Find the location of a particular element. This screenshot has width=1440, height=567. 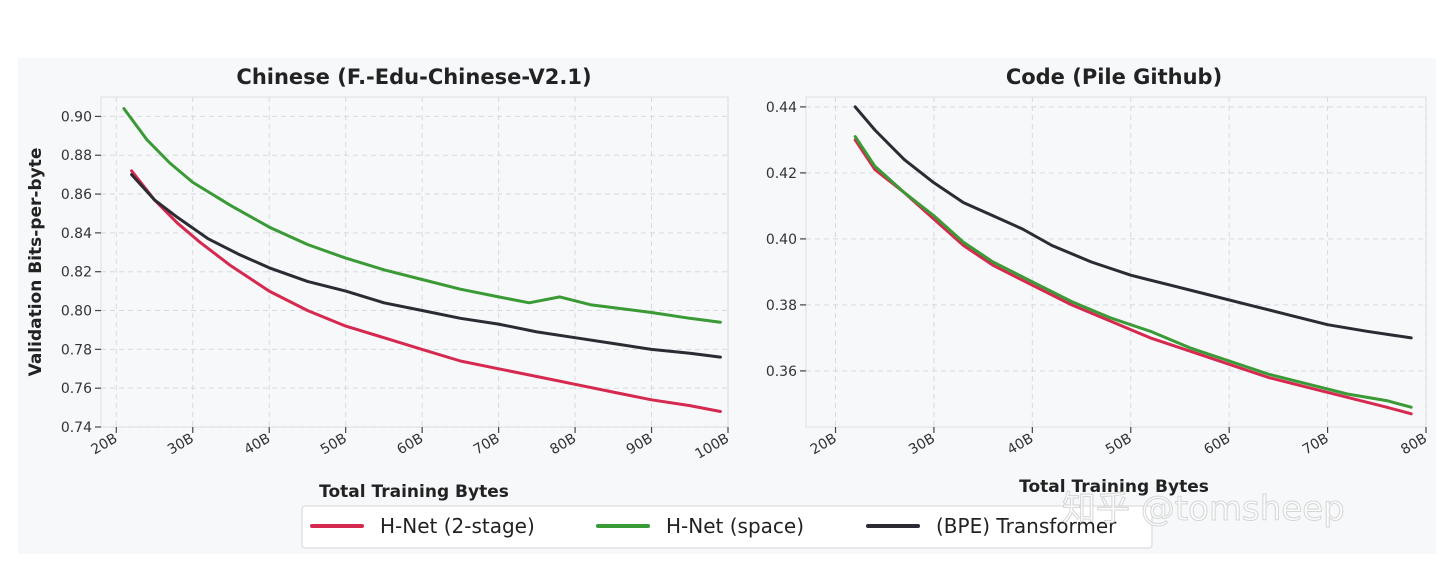

y-tick-label: 0.84 is located at coordinates (76, 234).